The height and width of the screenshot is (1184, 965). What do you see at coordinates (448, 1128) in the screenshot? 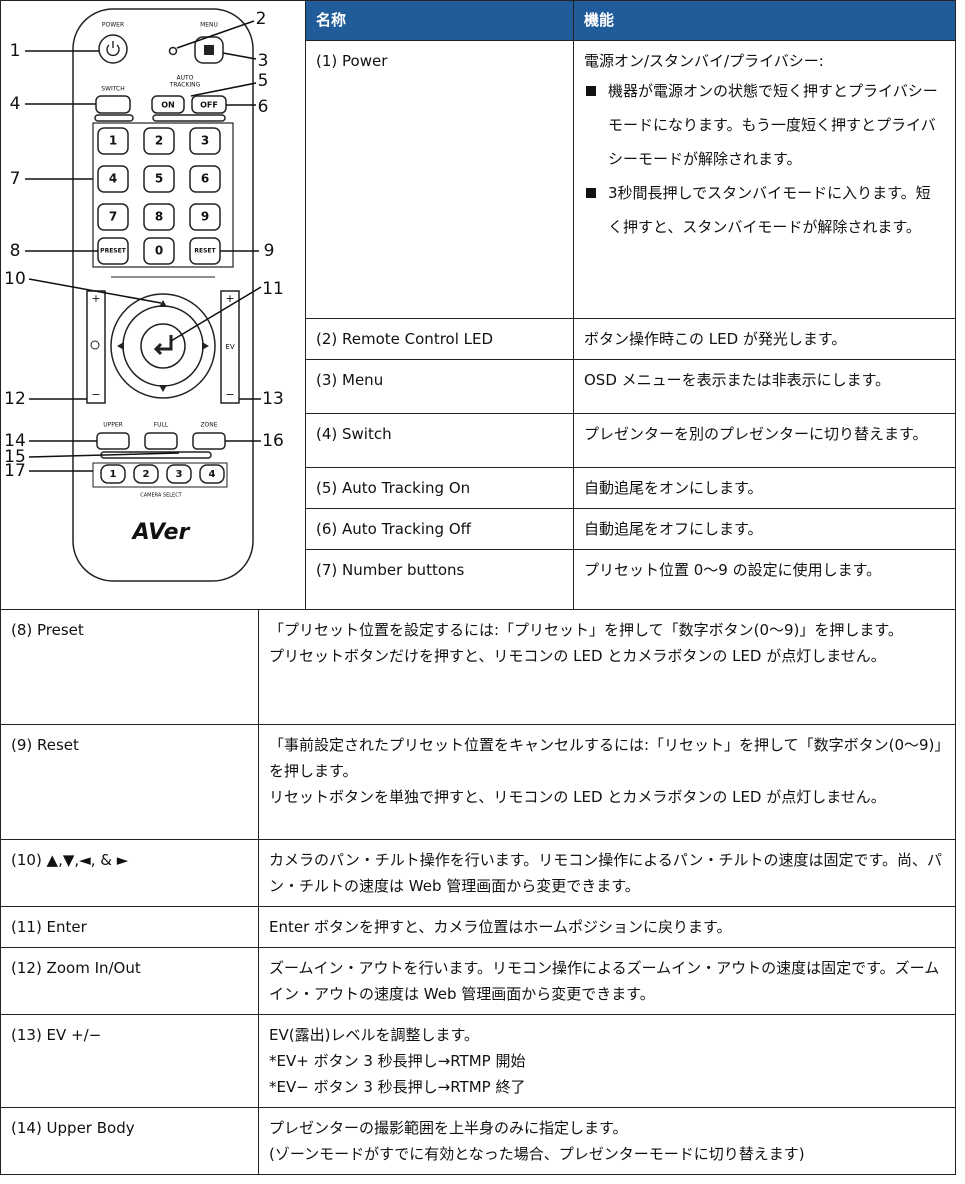
I see `function-text: プレゼンターの撮影範囲を上半身のみに指定します。` at bounding box center [448, 1128].